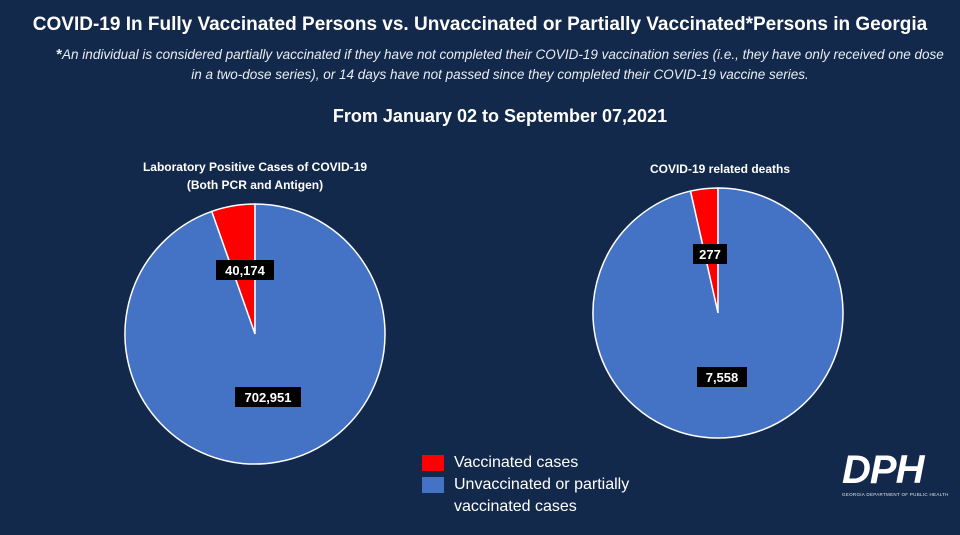 The height and width of the screenshot is (535, 960). Describe the element at coordinates (433, 463) in the screenshot. I see `legend-swatch-vaccinated` at that location.